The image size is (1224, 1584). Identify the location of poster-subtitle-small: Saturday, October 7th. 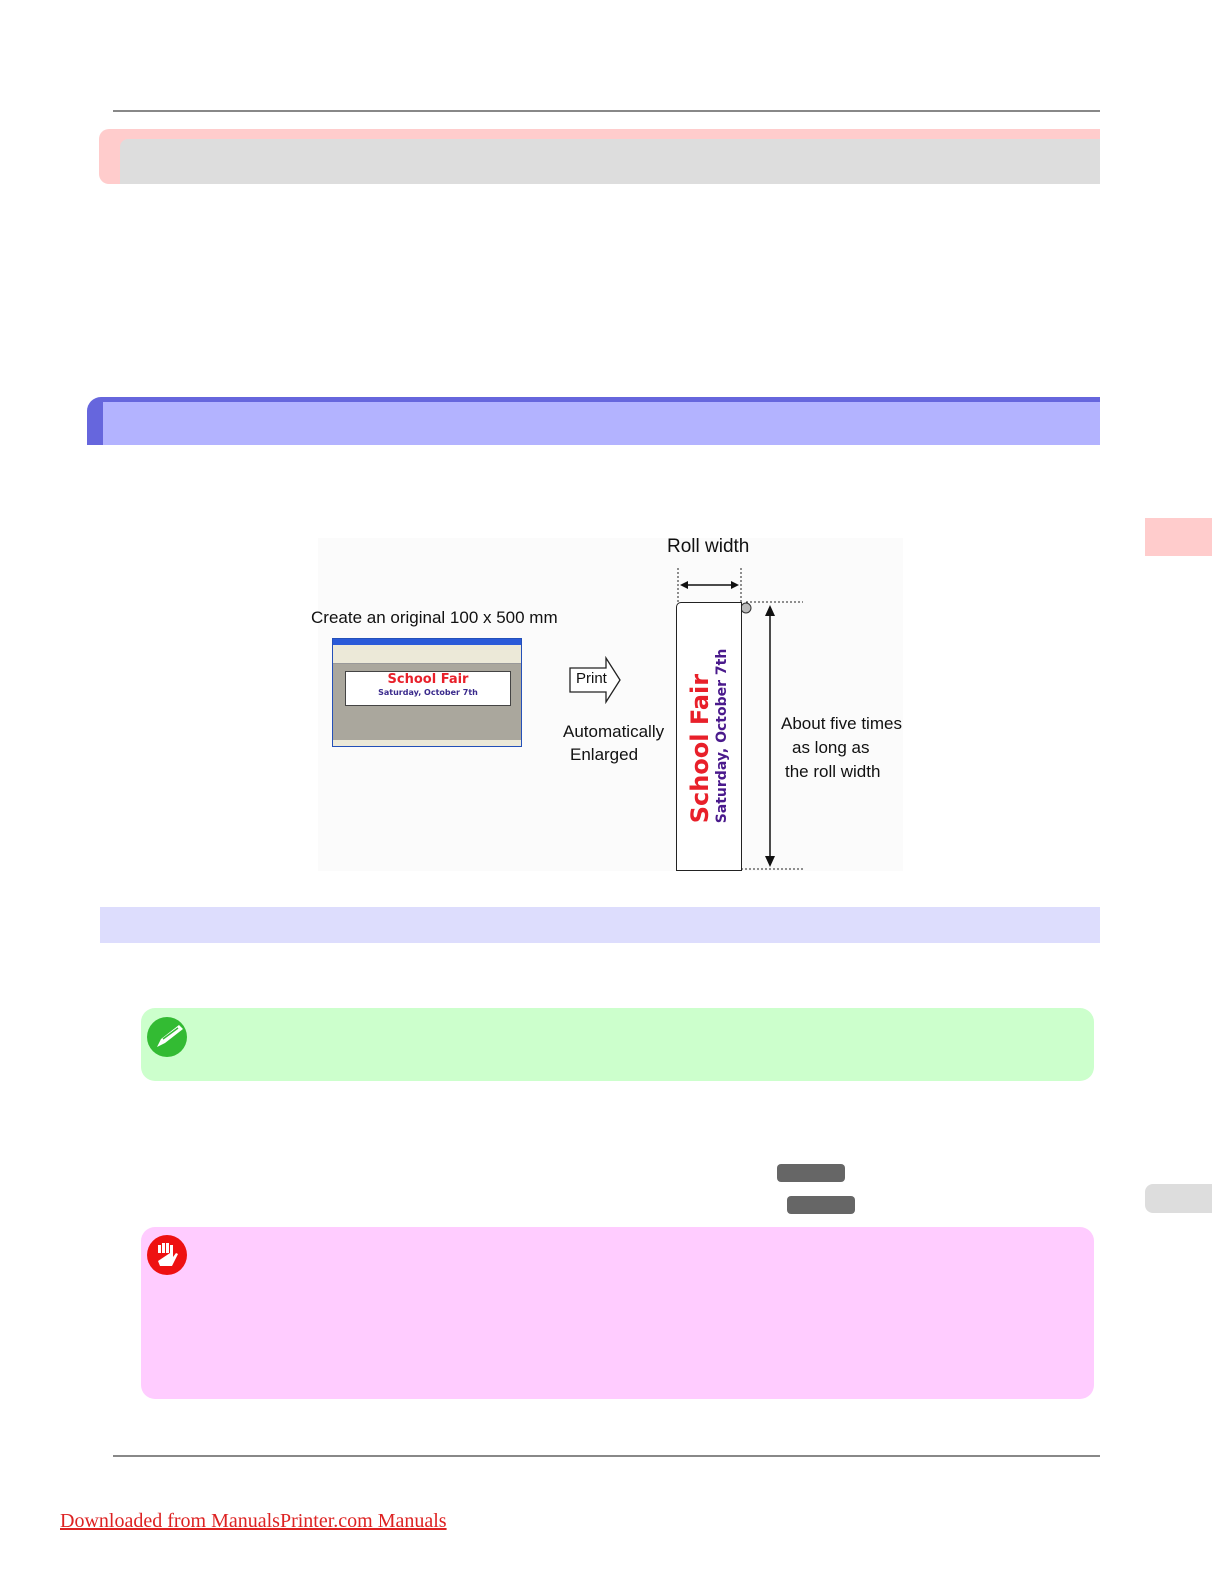
(428, 692).